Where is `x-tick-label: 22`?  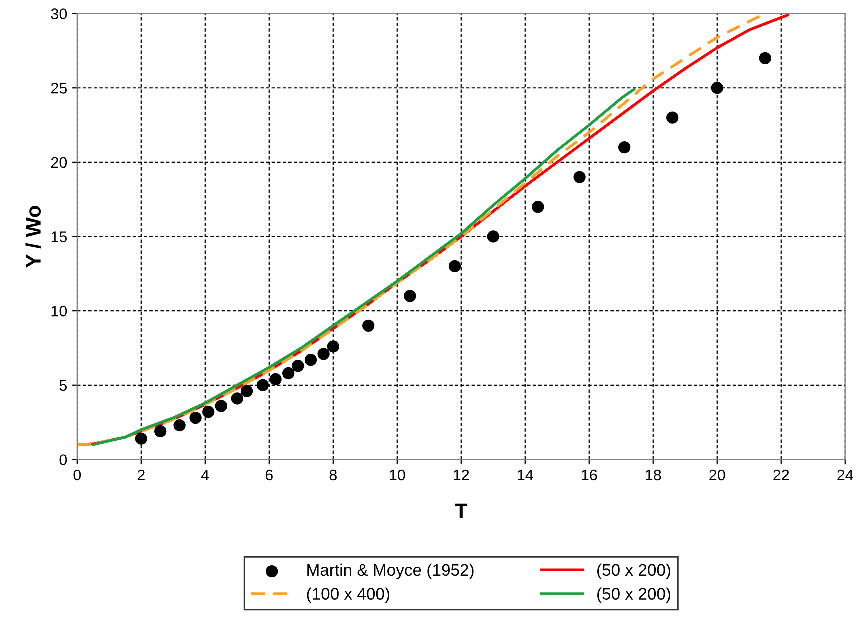
x-tick-label: 22 is located at coordinates (782, 475).